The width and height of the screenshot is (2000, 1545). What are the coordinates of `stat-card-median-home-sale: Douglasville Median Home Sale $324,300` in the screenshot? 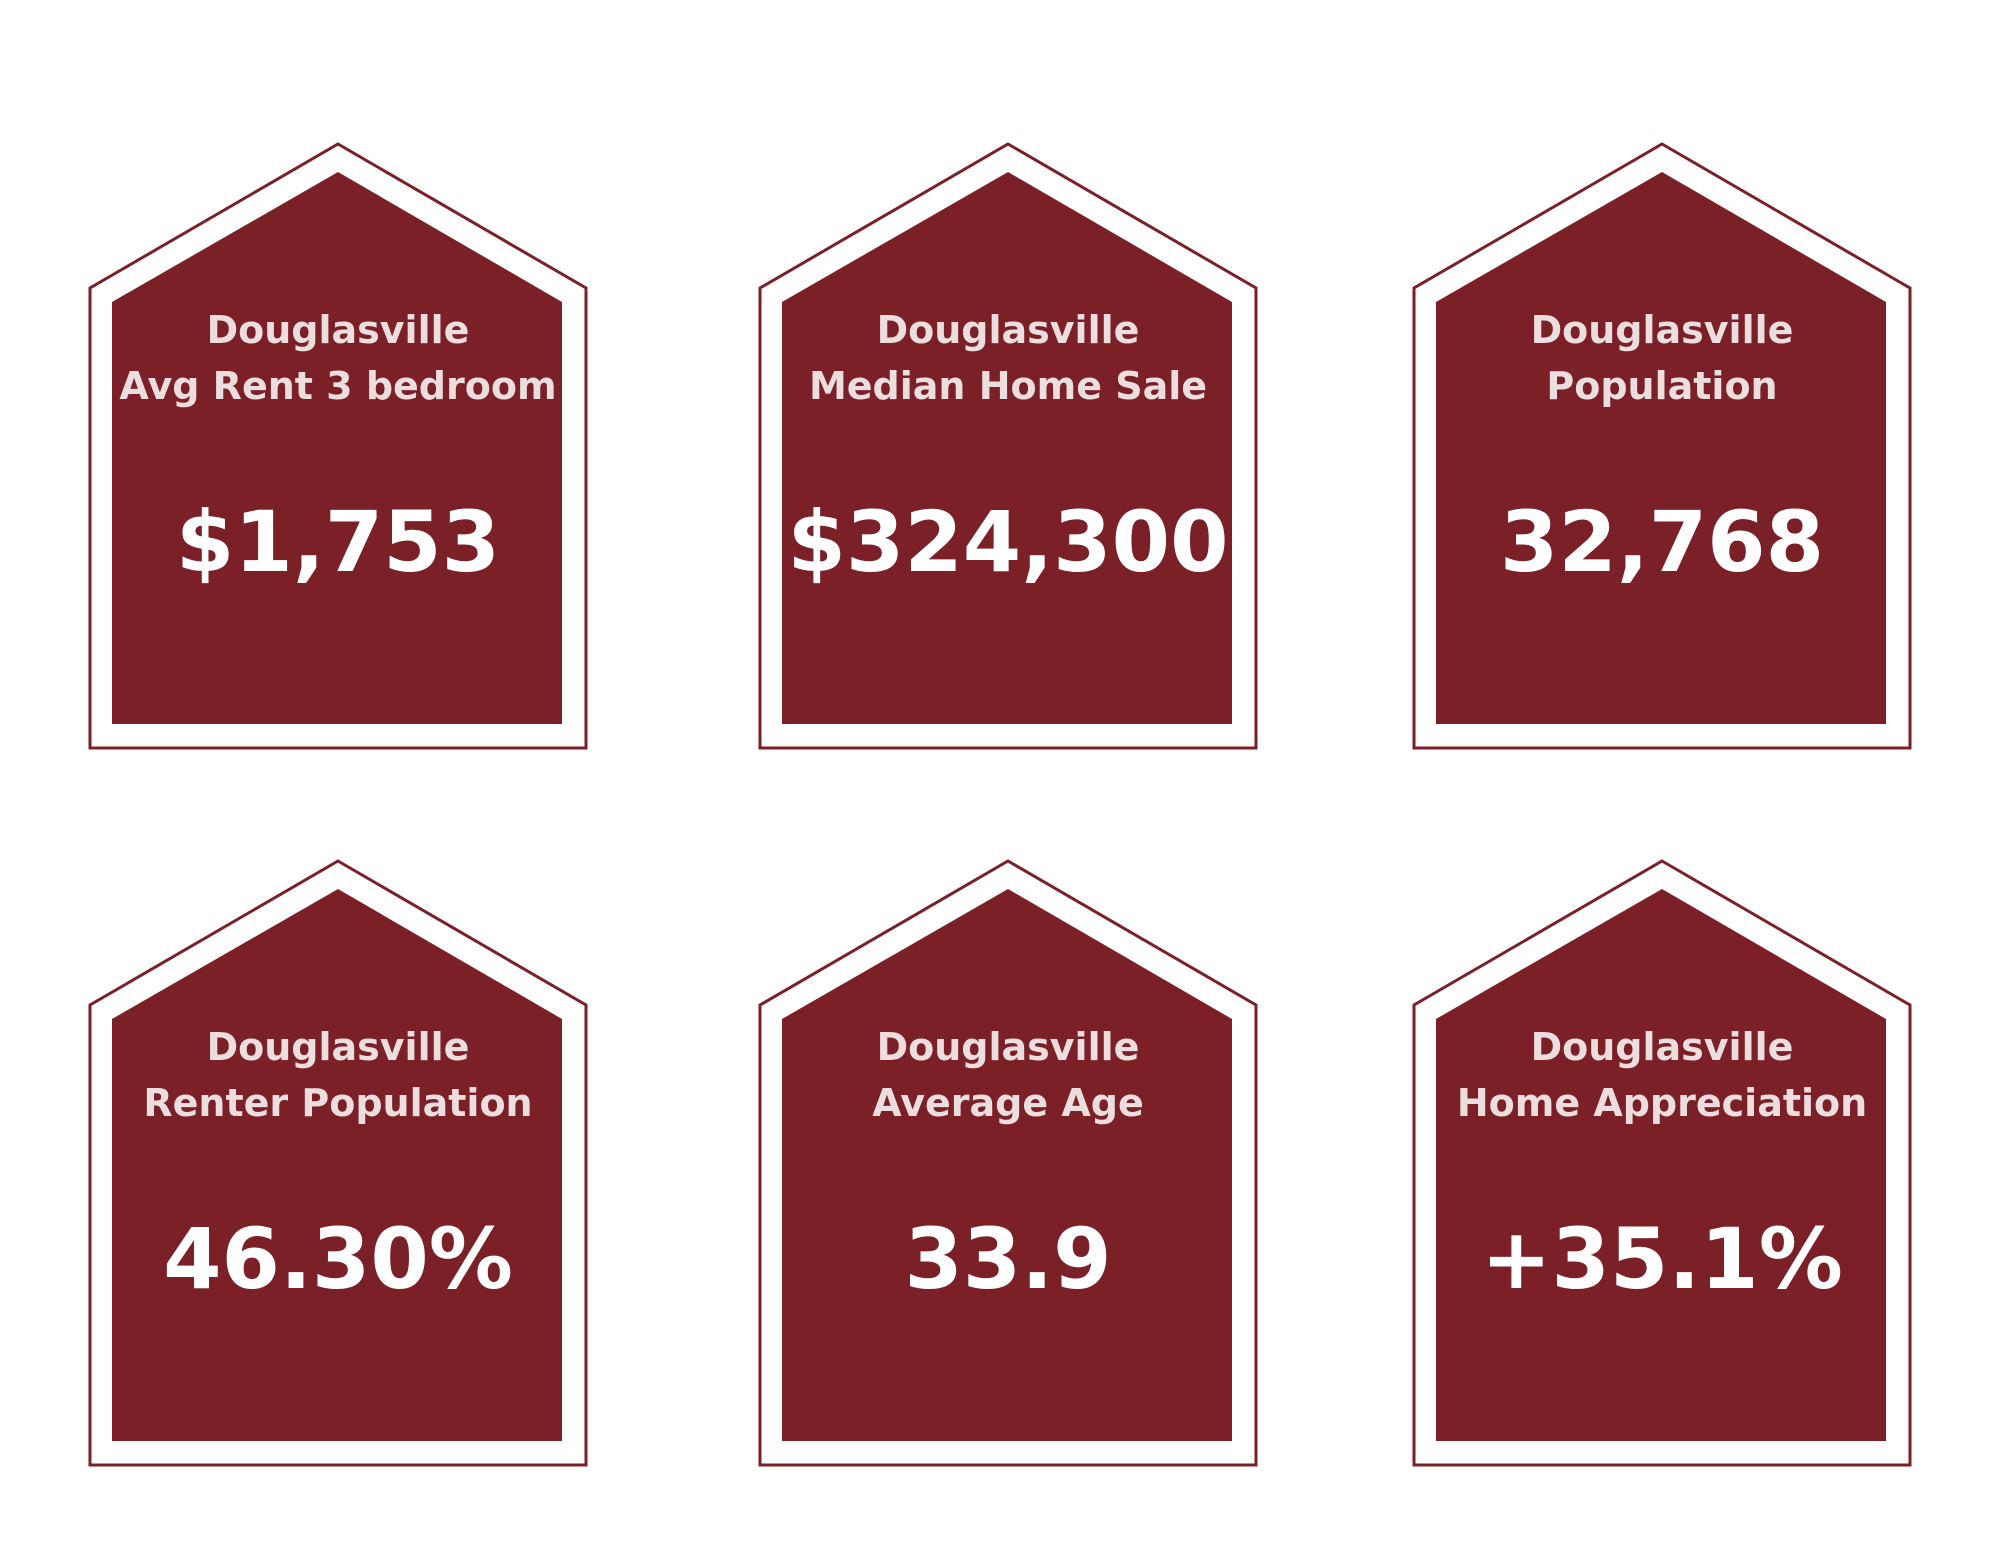 It's located at (1008, 446).